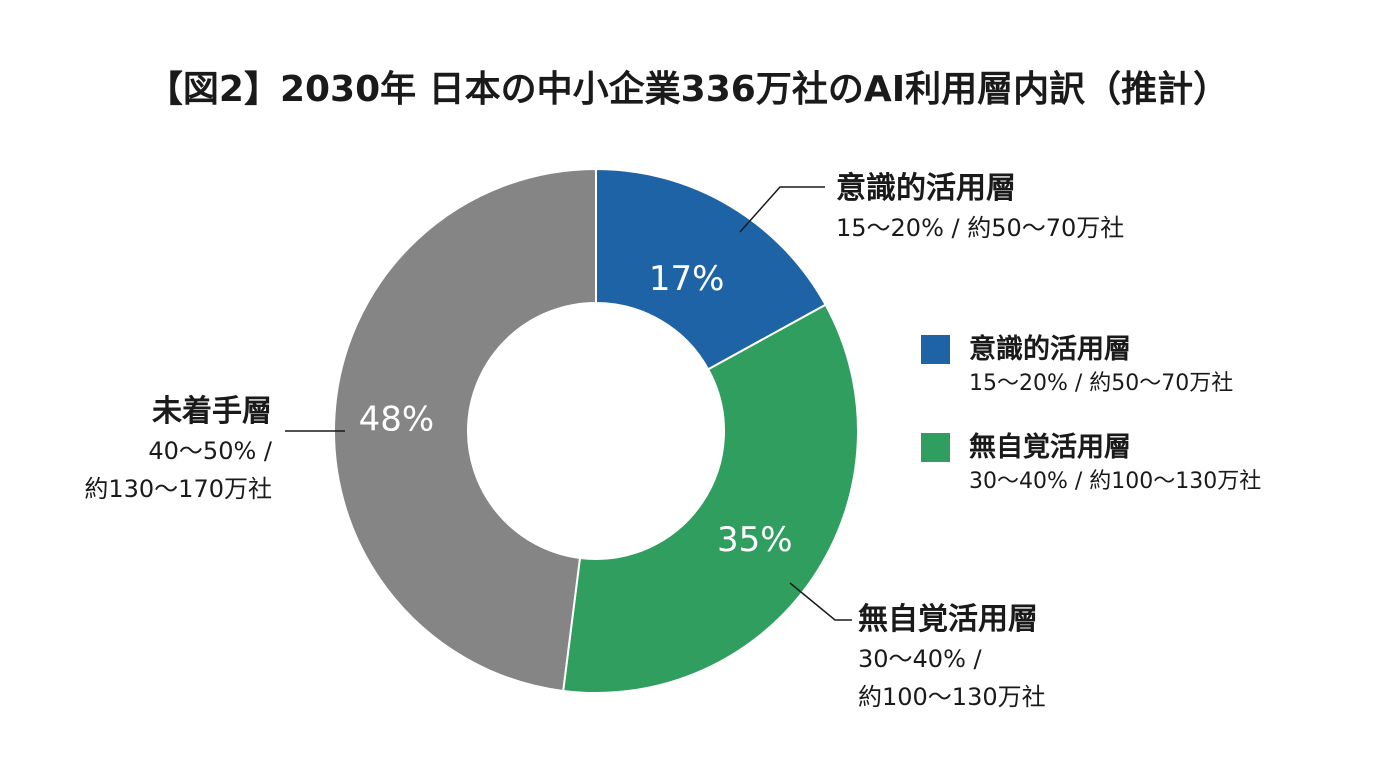 The width and height of the screenshot is (1376, 768). I want to click on legend-item-unconscious: 無自覚活用層 30〜40% / 約100〜130万社, so click(1141, 462).